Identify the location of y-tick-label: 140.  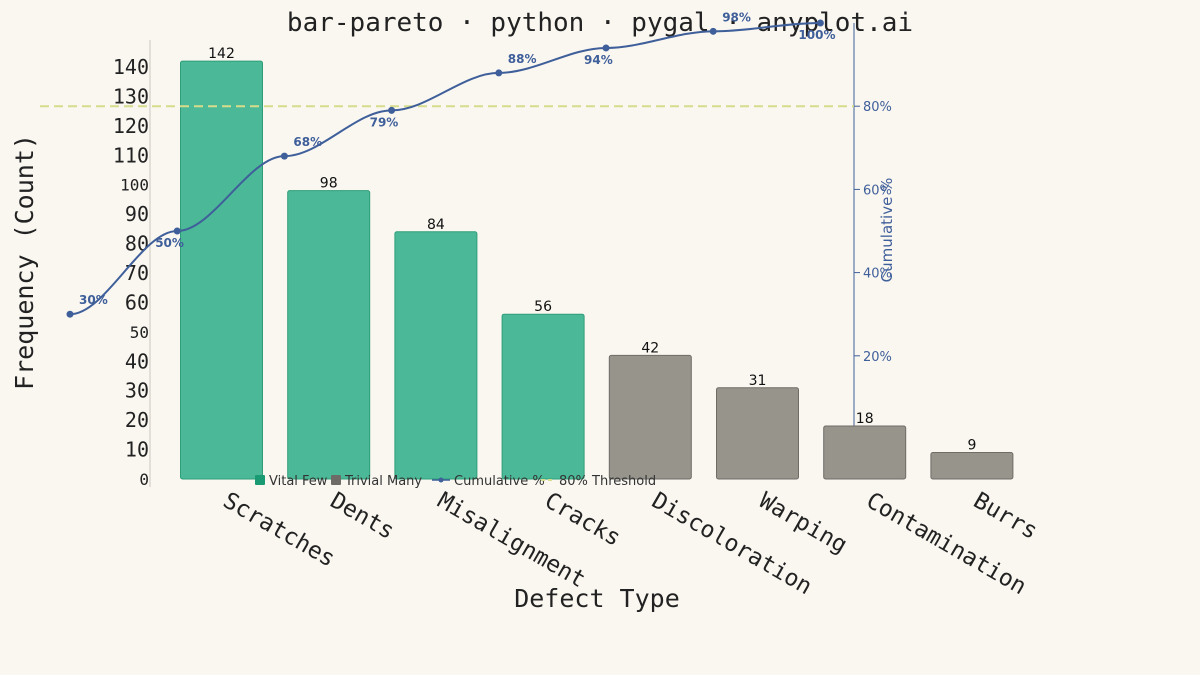
(131, 67).